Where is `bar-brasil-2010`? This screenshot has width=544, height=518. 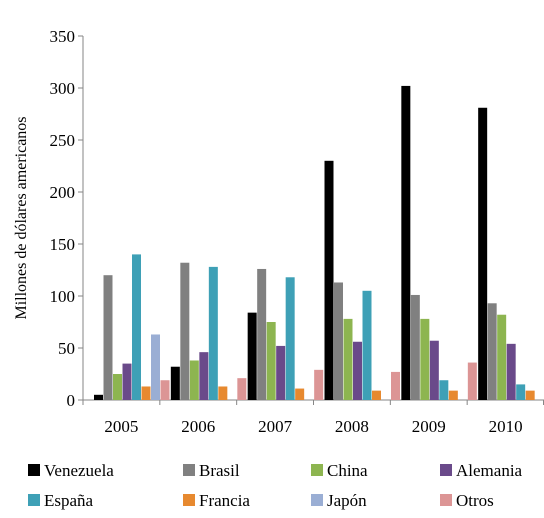 bar-brasil-2010 is located at coordinates (492, 351).